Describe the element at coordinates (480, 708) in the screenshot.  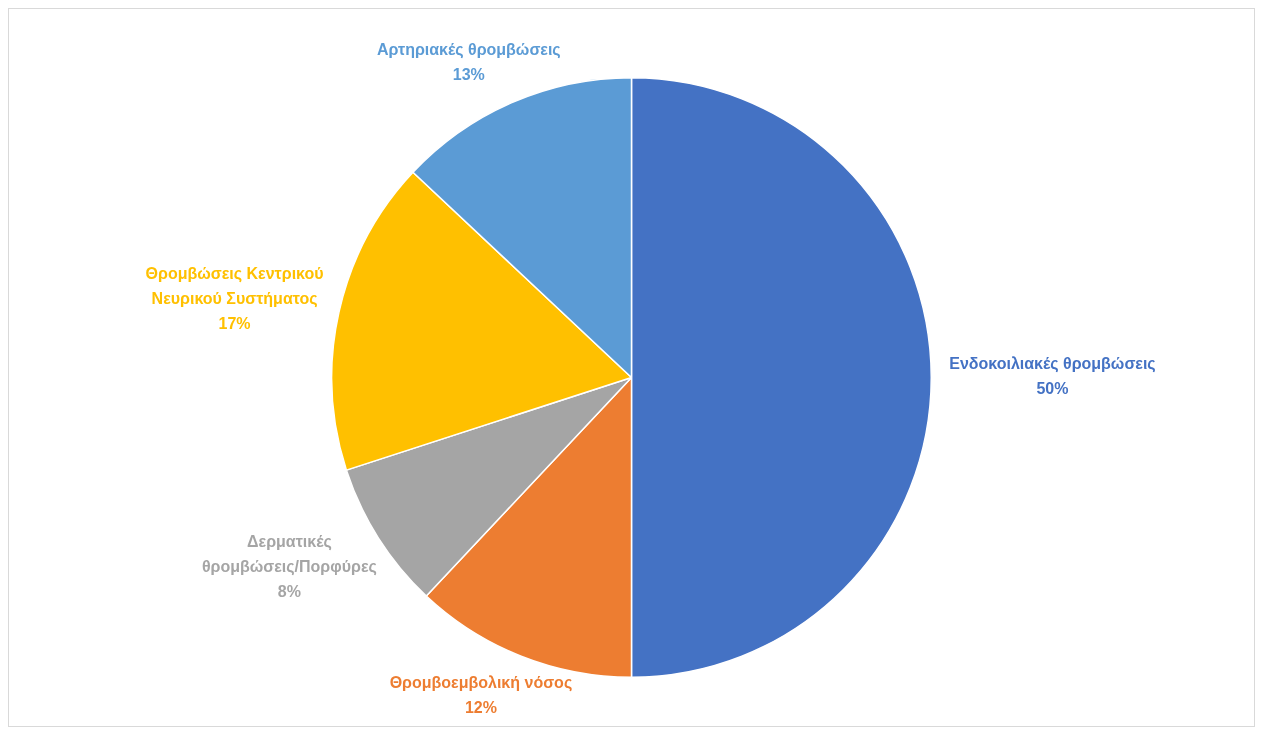
I see `data-label: 12%` at that location.